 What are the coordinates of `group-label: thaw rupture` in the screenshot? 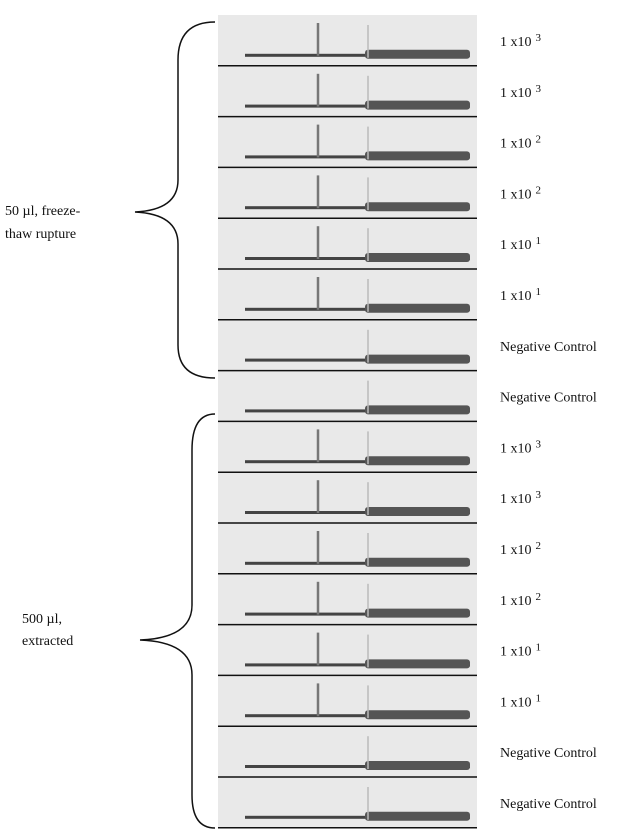 It's located at (40, 234).